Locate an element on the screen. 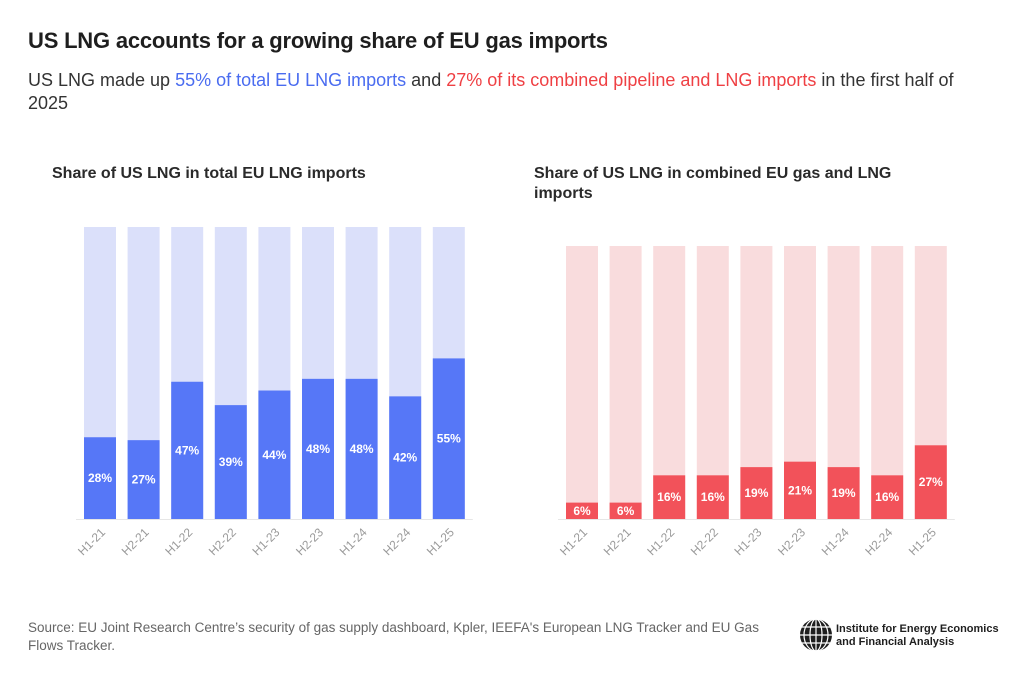  logo-line-2: and Financial Analysis is located at coordinates (895, 642).